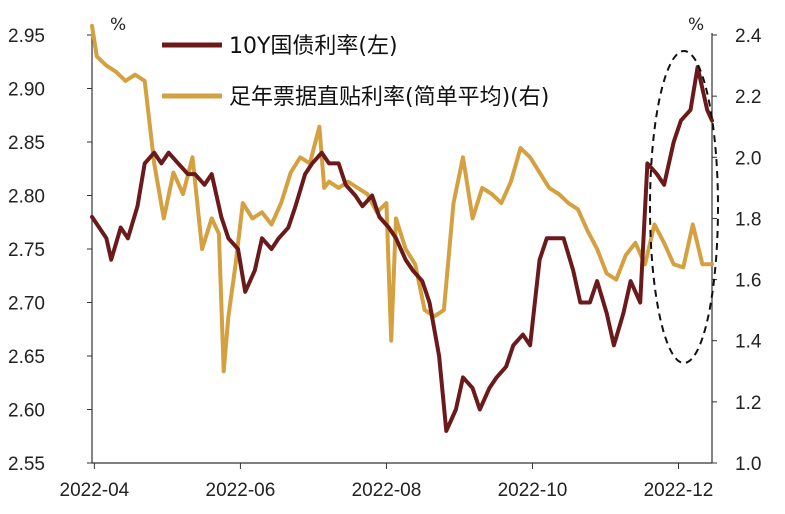  Describe the element at coordinates (748, 250) in the screenshot. I see `right-axis-labels: 1.0 1.2 1.4 1.6 1.8 2.0 2.2 2.4` at that location.